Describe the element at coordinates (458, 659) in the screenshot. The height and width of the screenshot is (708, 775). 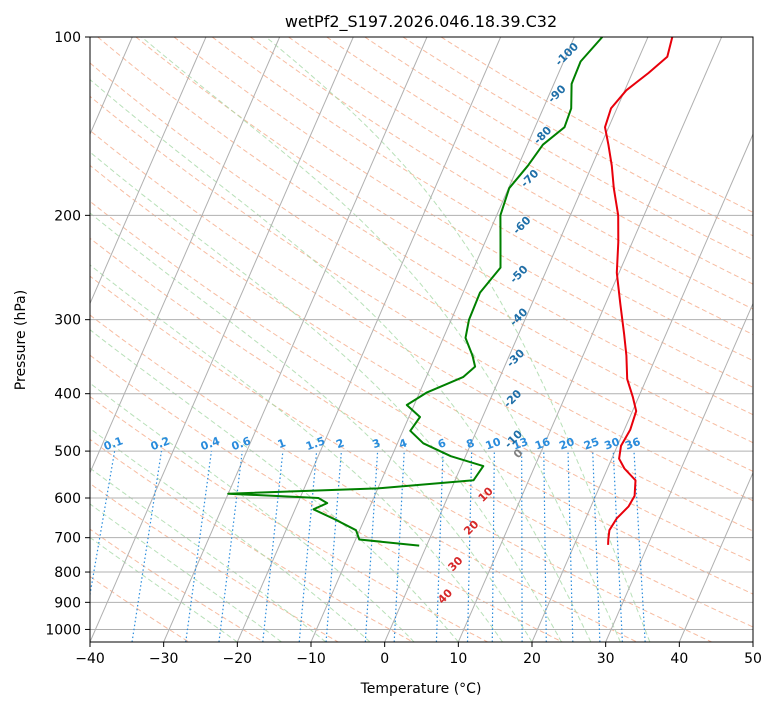
I see `x-tick-label: 10` at that location.